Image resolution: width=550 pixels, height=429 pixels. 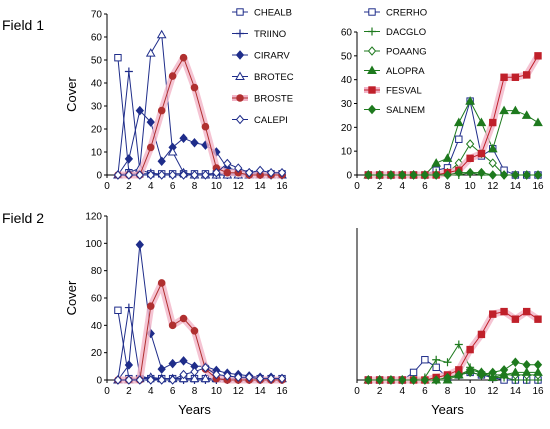 What do you see at coordinates (393, 91) in the screenshot?
I see `legend-item: FESVAL` at bounding box center [393, 91].